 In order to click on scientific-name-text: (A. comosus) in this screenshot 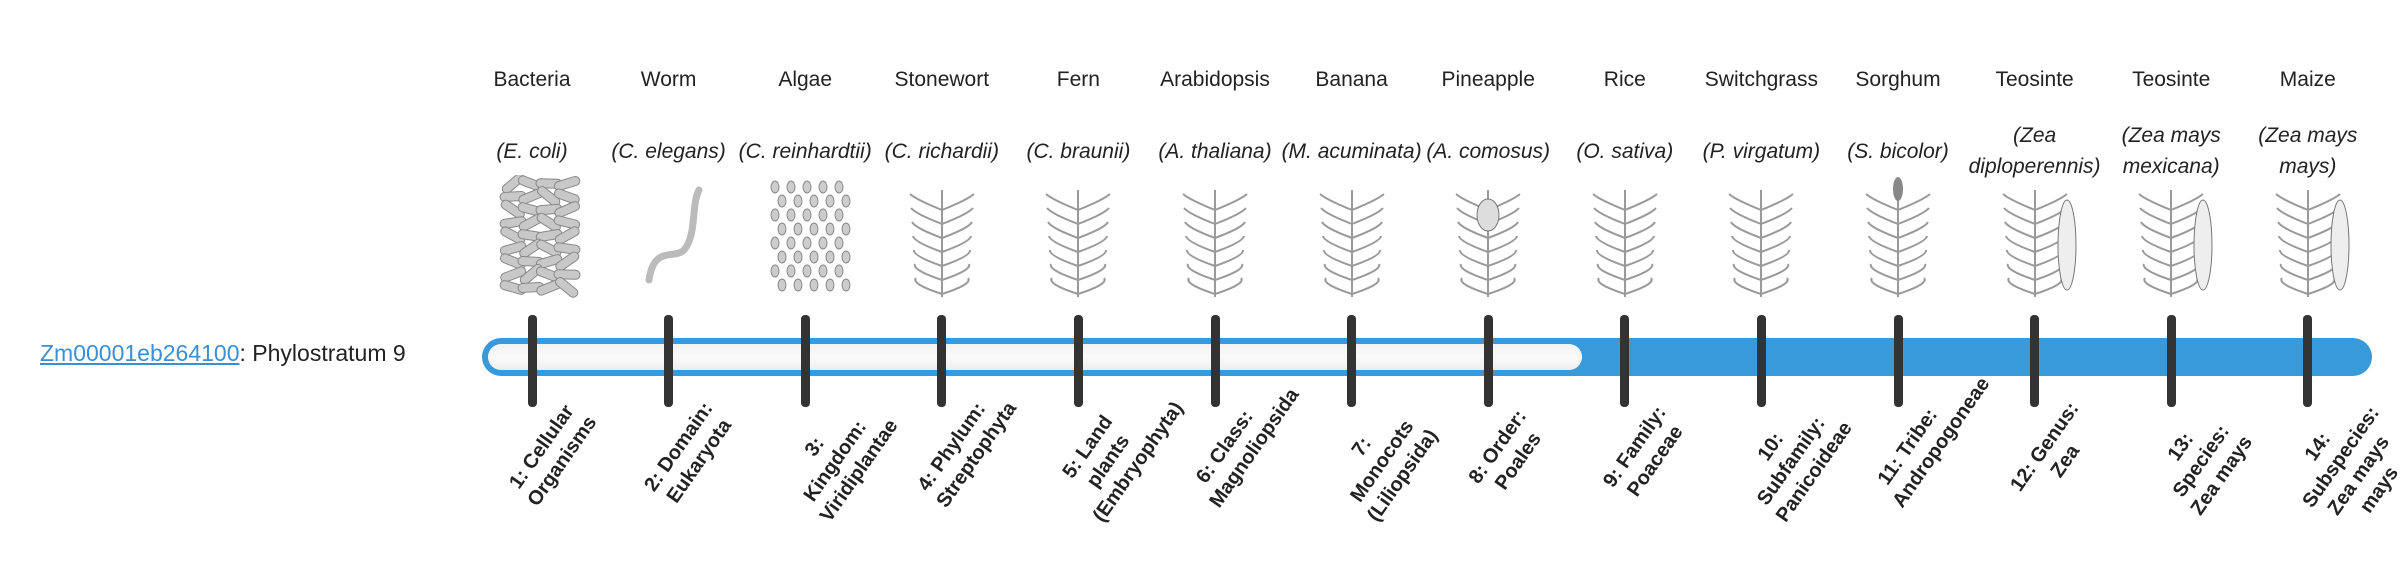, I will do `click(1488, 151)`.